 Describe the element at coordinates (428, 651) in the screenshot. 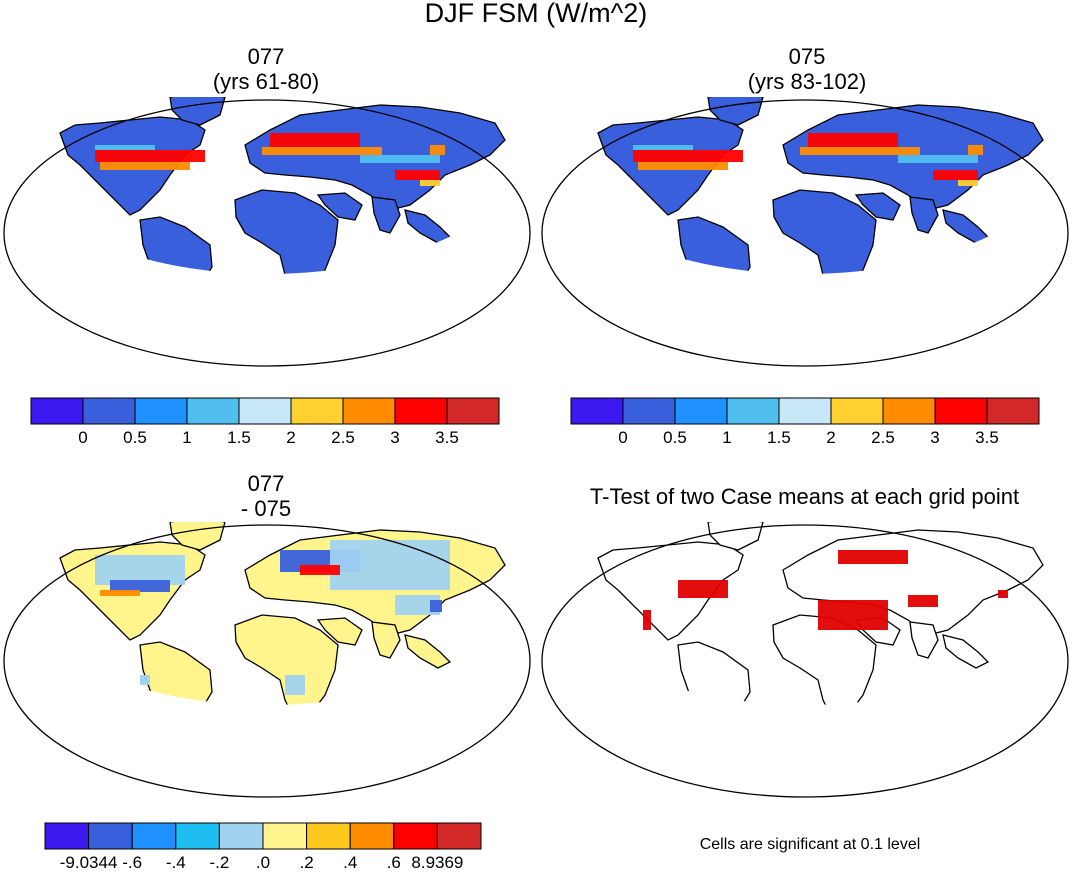

I see `landmass-seasia` at that location.